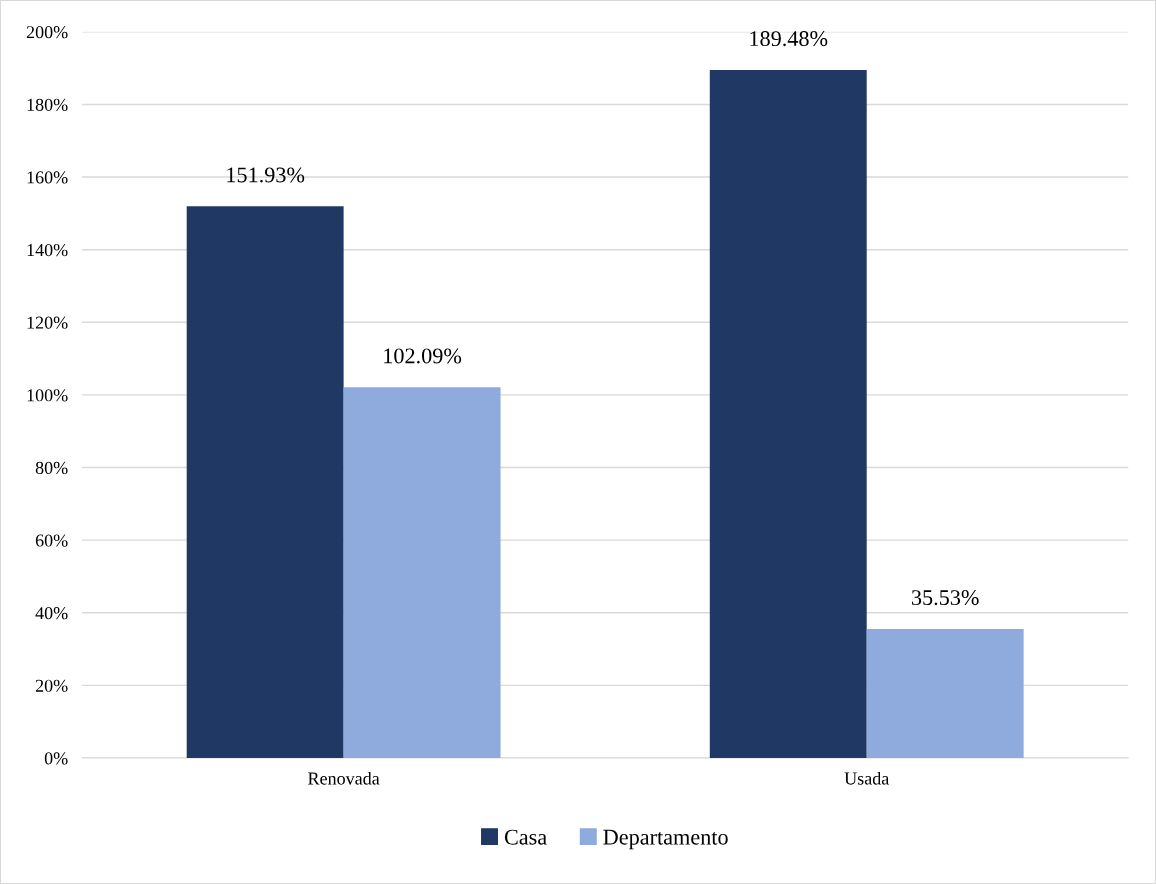 The width and height of the screenshot is (1156, 884). What do you see at coordinates (51, 540) in the screenshot?
I see `y-tick-label: 60%` at bounding box center [51, 540].